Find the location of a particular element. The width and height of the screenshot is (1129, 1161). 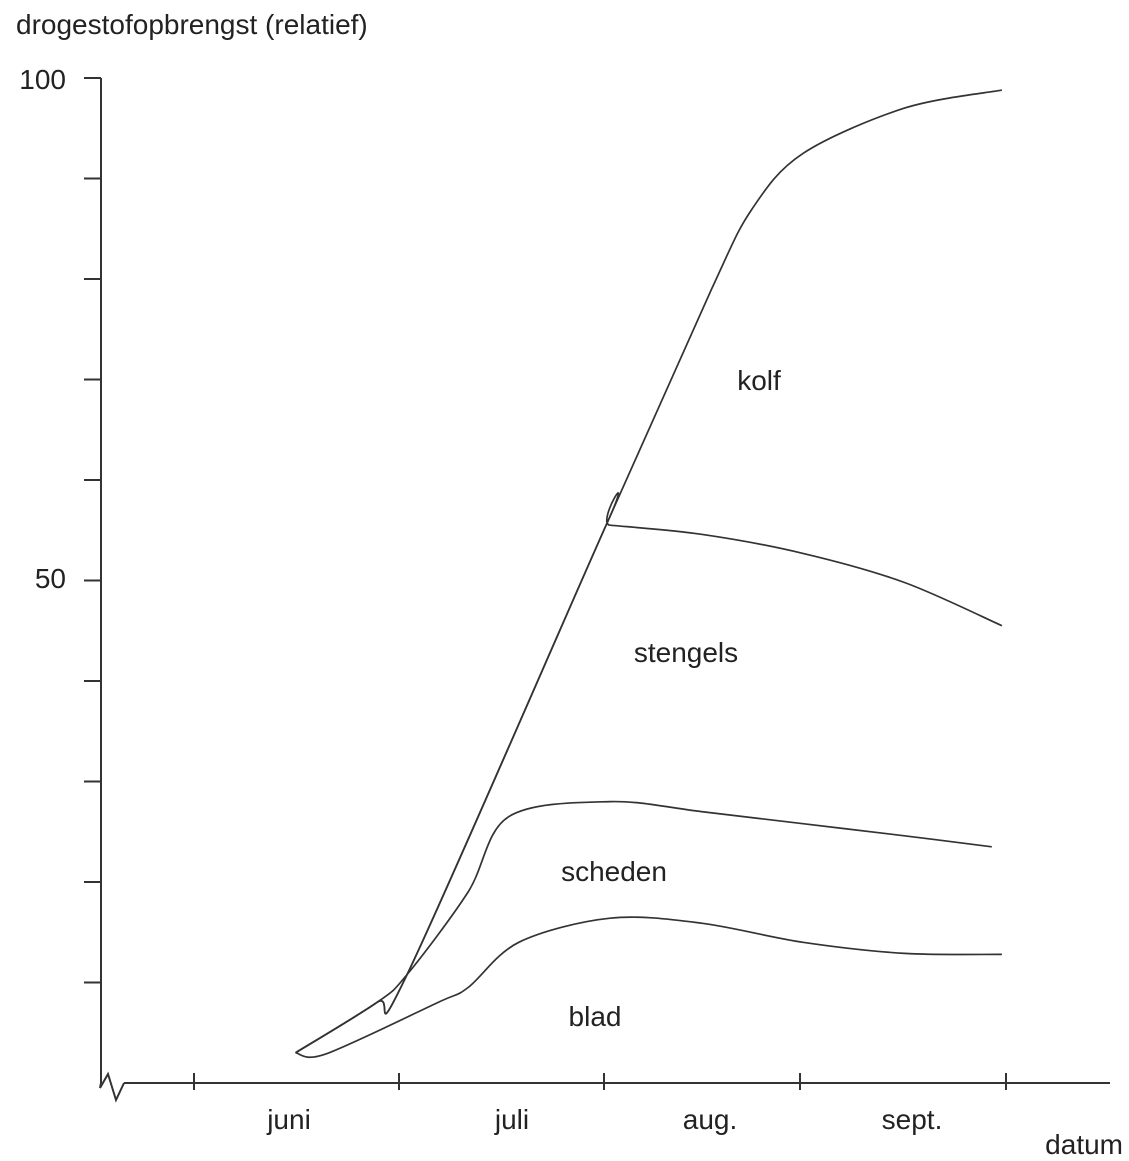

area-label-kolf: kolf is located at coordinates (759, 380).